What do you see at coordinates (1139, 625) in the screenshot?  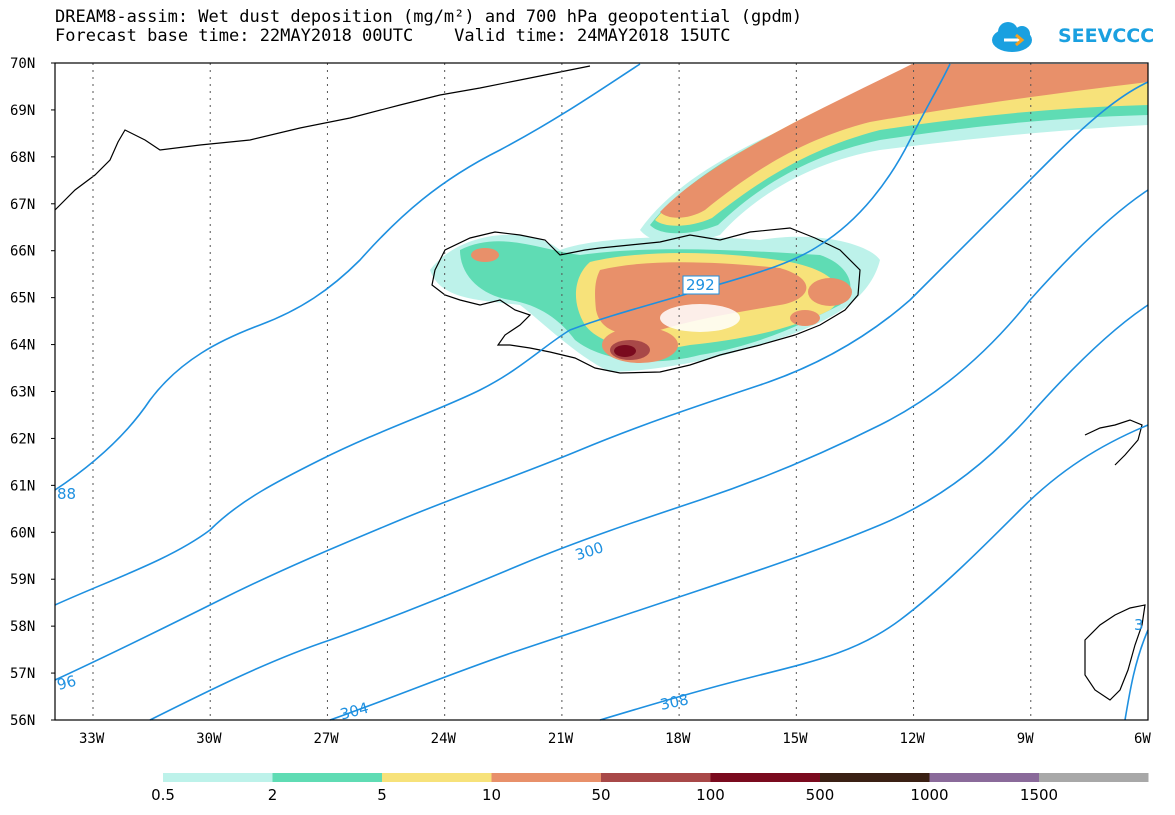 I see `contour-label-3: 3` at bounding box center [1139, 625].